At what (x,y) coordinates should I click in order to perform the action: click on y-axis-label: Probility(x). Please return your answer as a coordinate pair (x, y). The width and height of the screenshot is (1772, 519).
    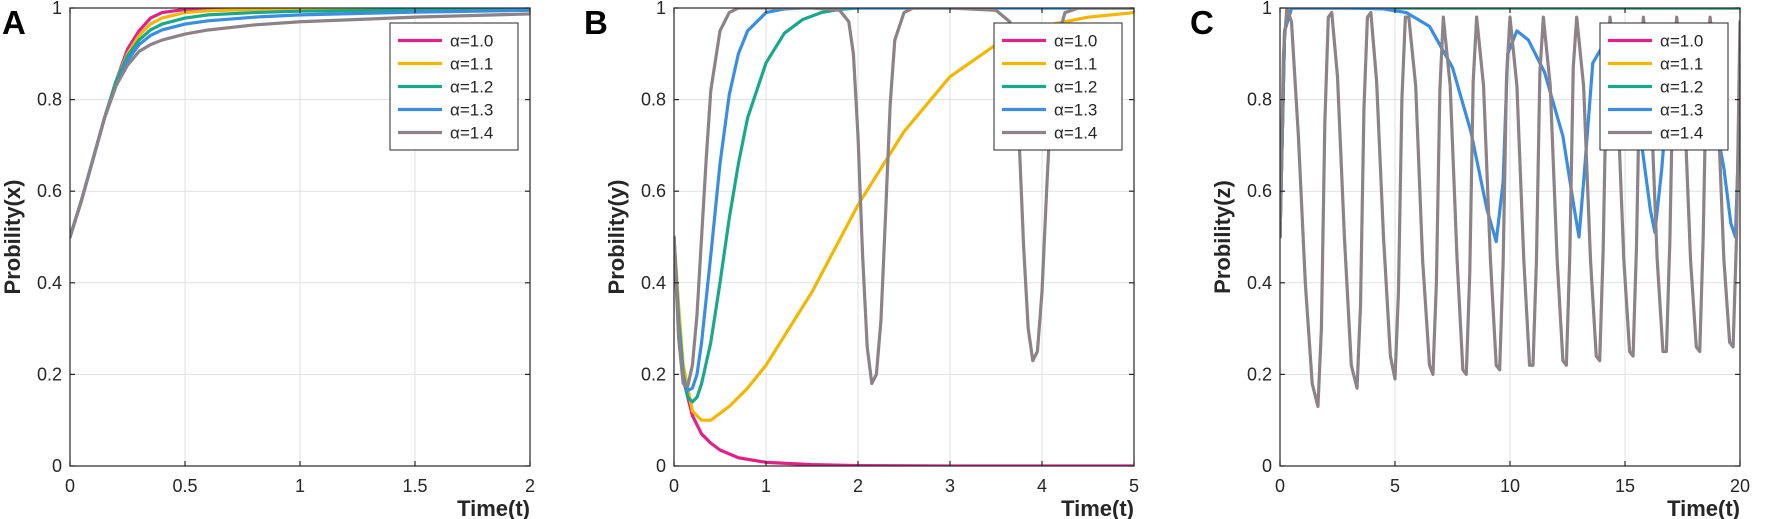
    Looking at the image, I should click on (12, 237).